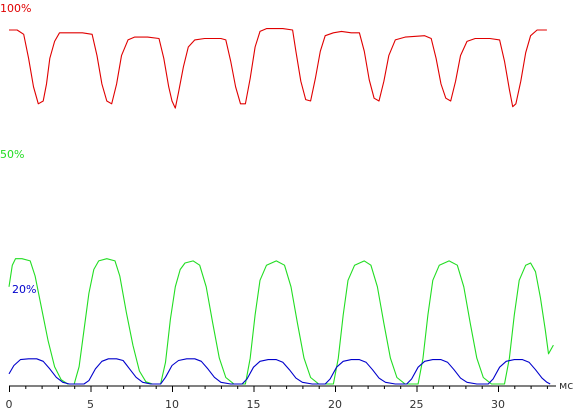 The width and height of the screenshot is (575, 412). What do you see at coordinates (498, 404) in the screenshot?
I see `x-tick-label: 30` at bounding box center [498, 404].